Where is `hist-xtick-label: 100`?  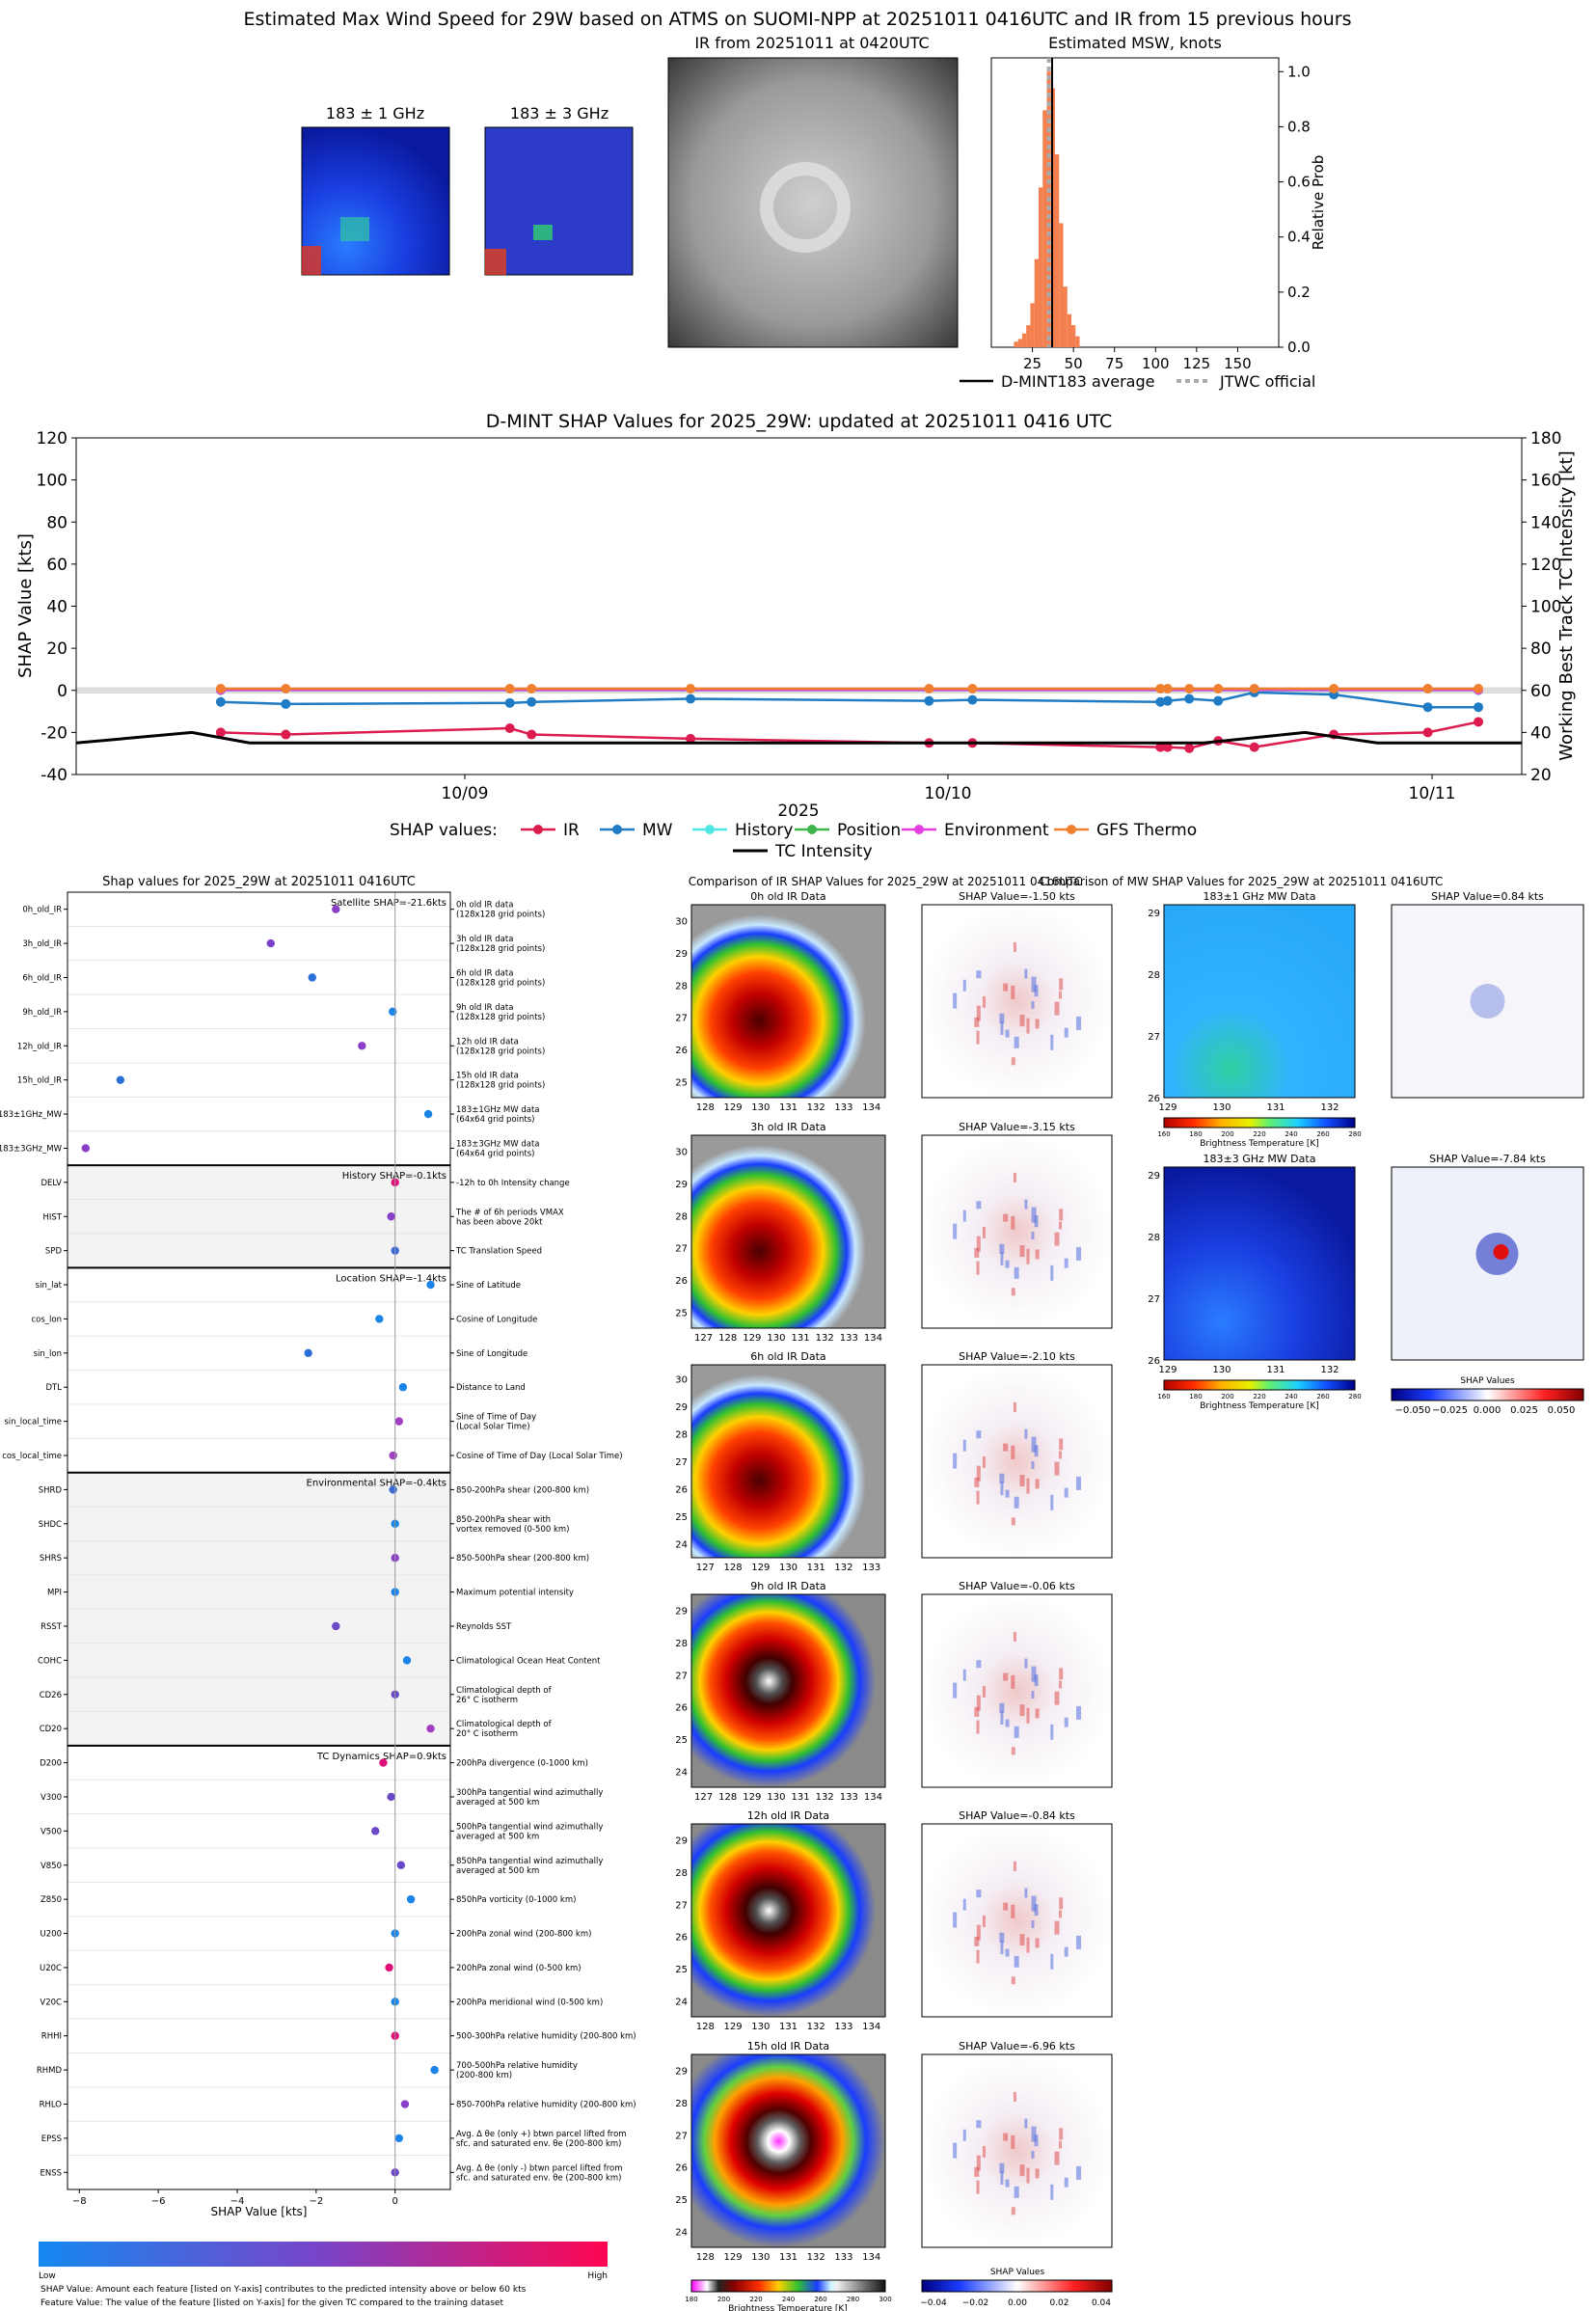 hist-xtick-label: 100 is located at coordinates (1156, 363).